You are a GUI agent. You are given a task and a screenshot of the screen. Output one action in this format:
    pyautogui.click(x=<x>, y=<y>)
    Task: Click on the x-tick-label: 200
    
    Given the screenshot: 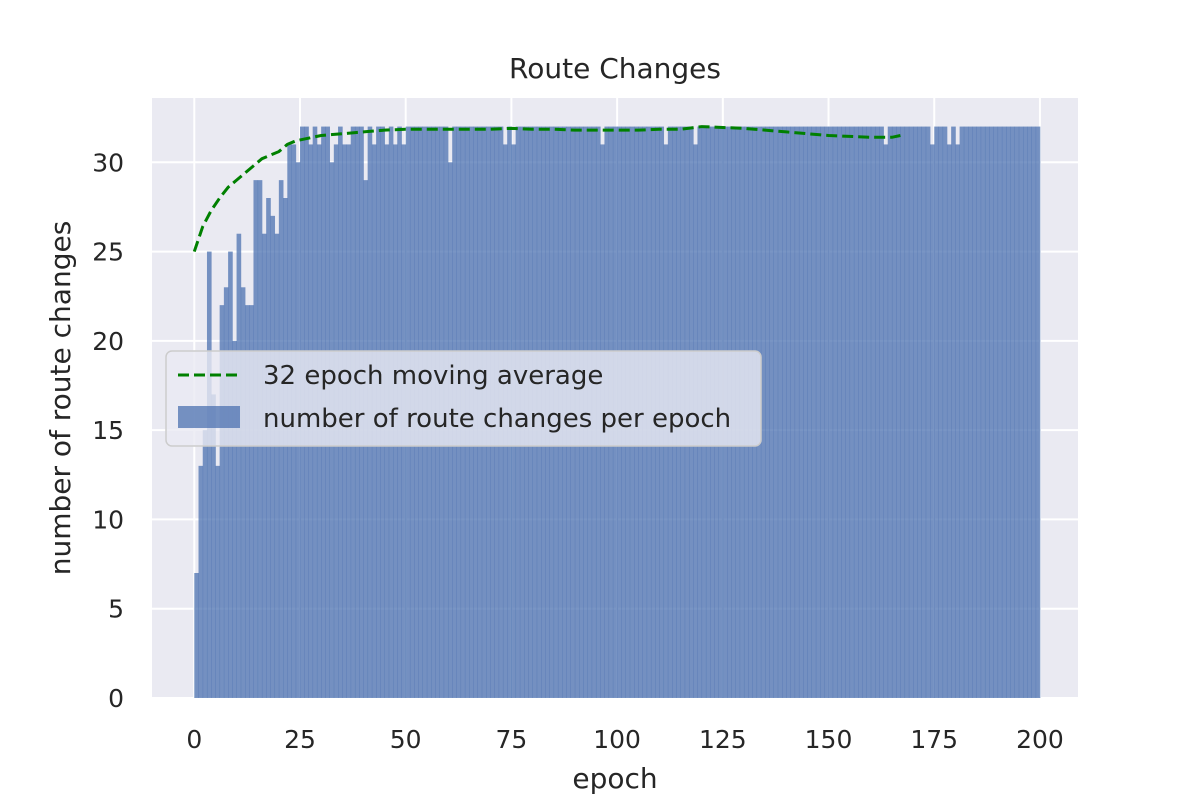 What is the action you would take?
    pyautogui.click(x=1040, y=739)
    